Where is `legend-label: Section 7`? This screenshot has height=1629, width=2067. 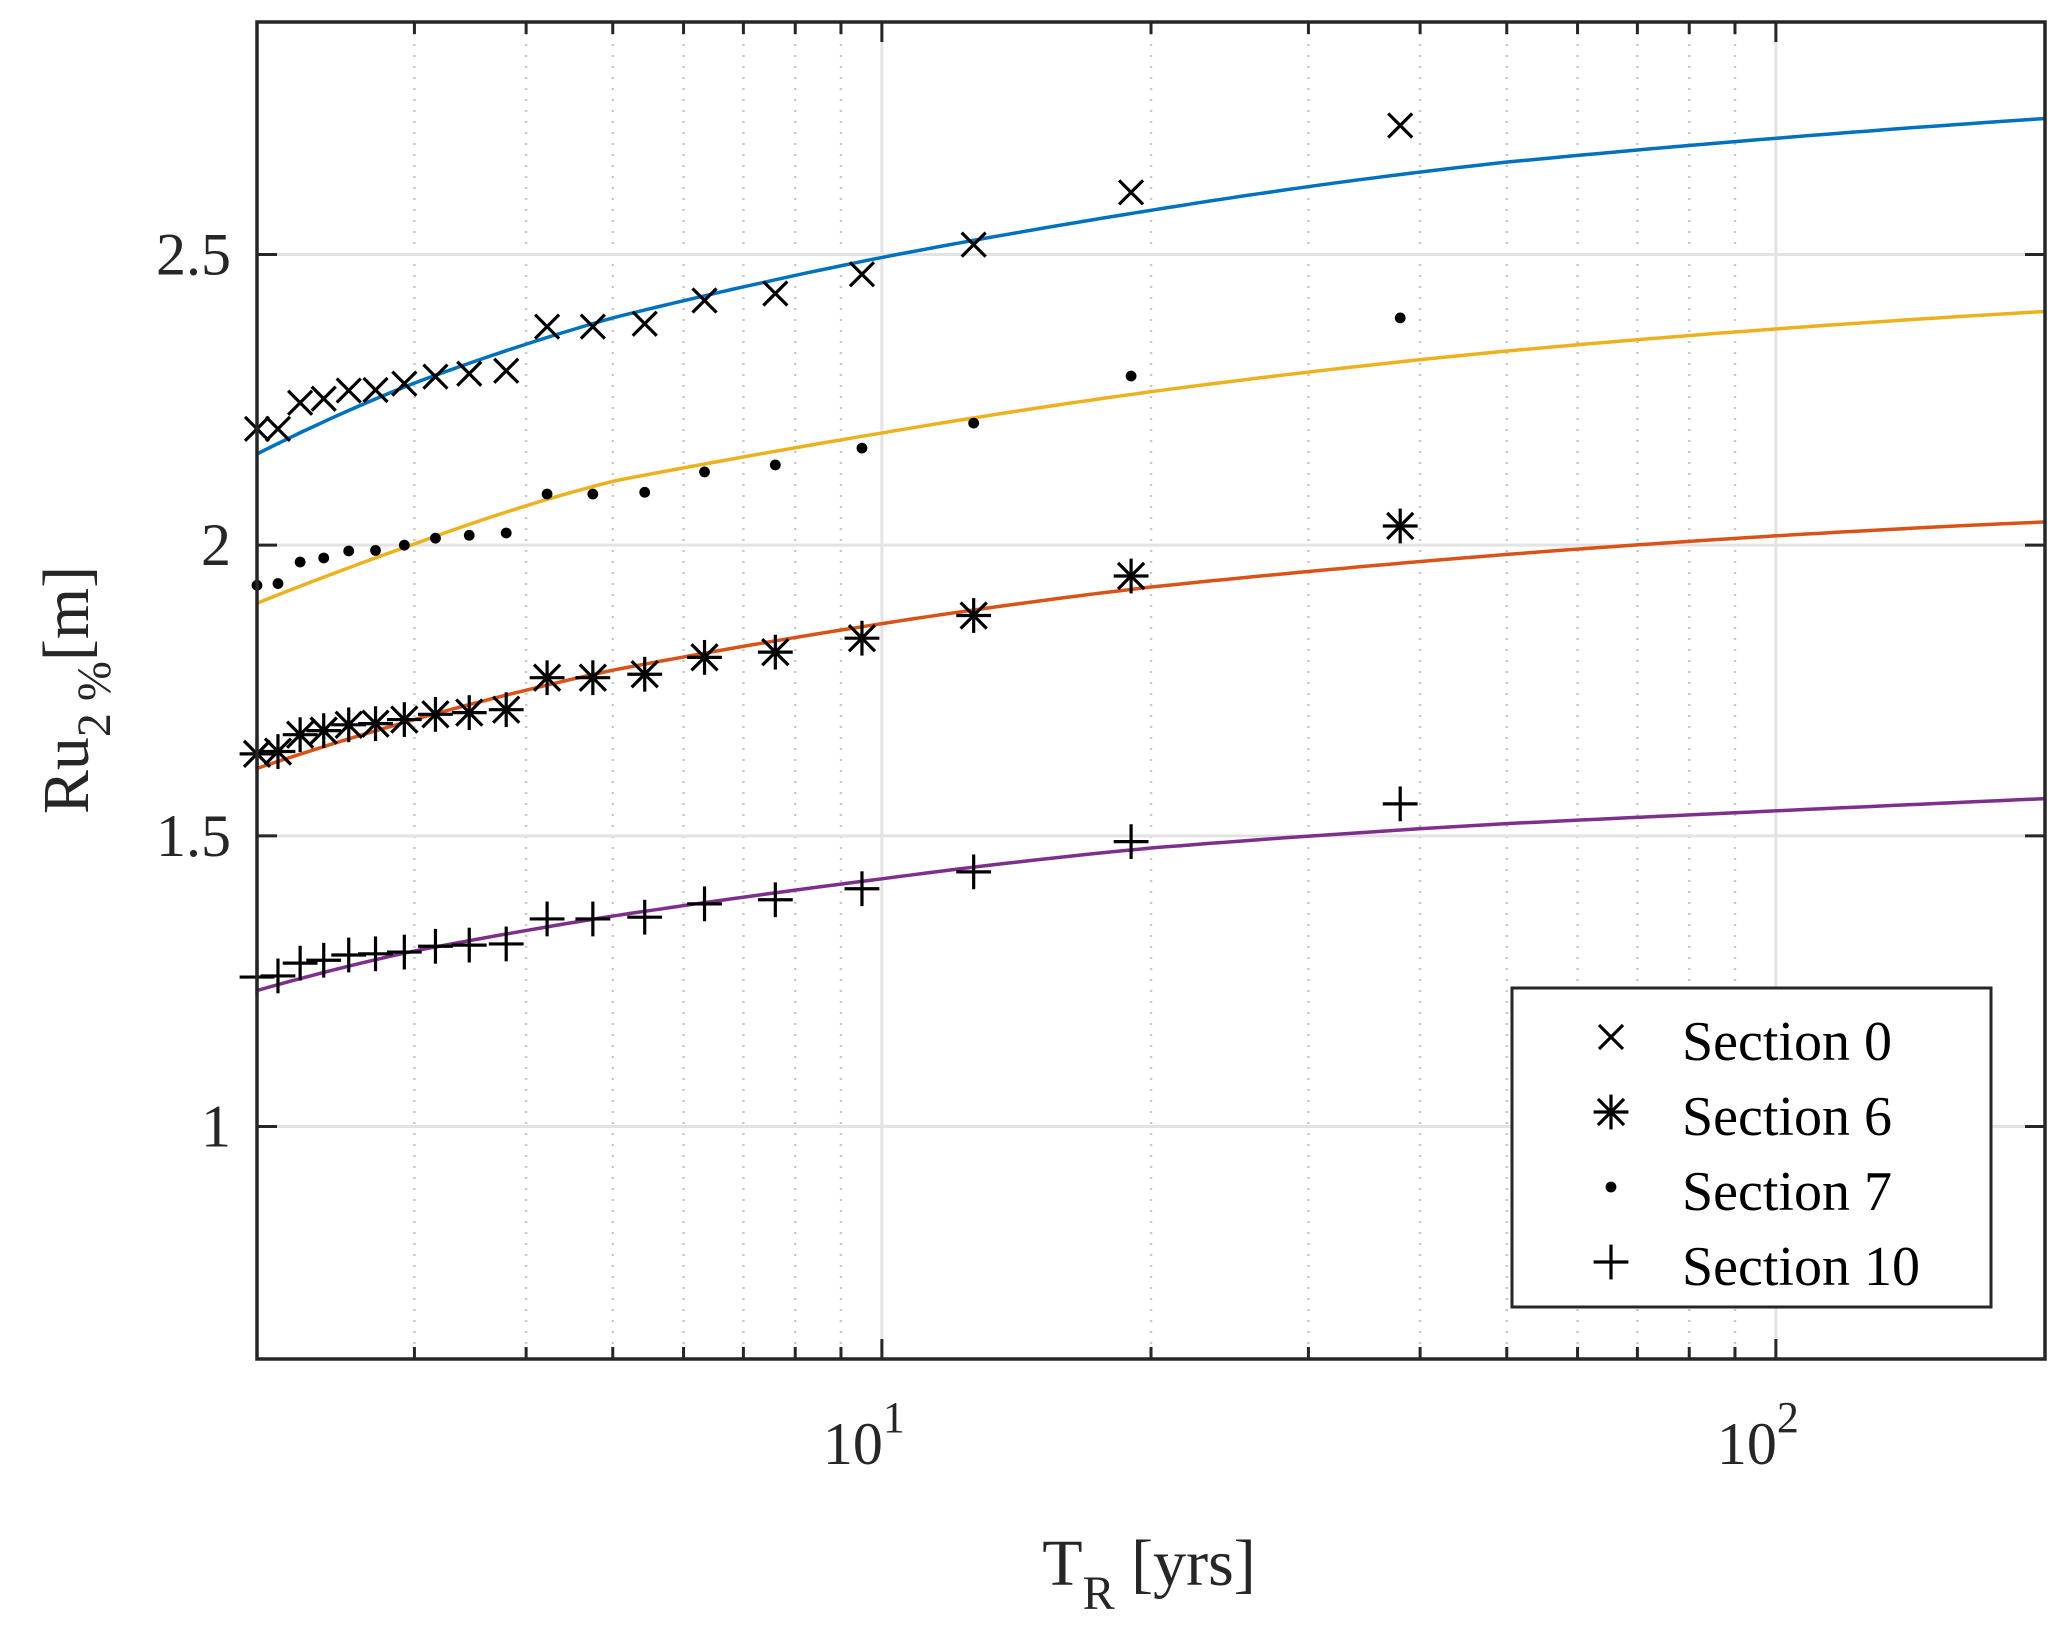 legend-label: Section 7 is located at coordinates (1787, 1192).